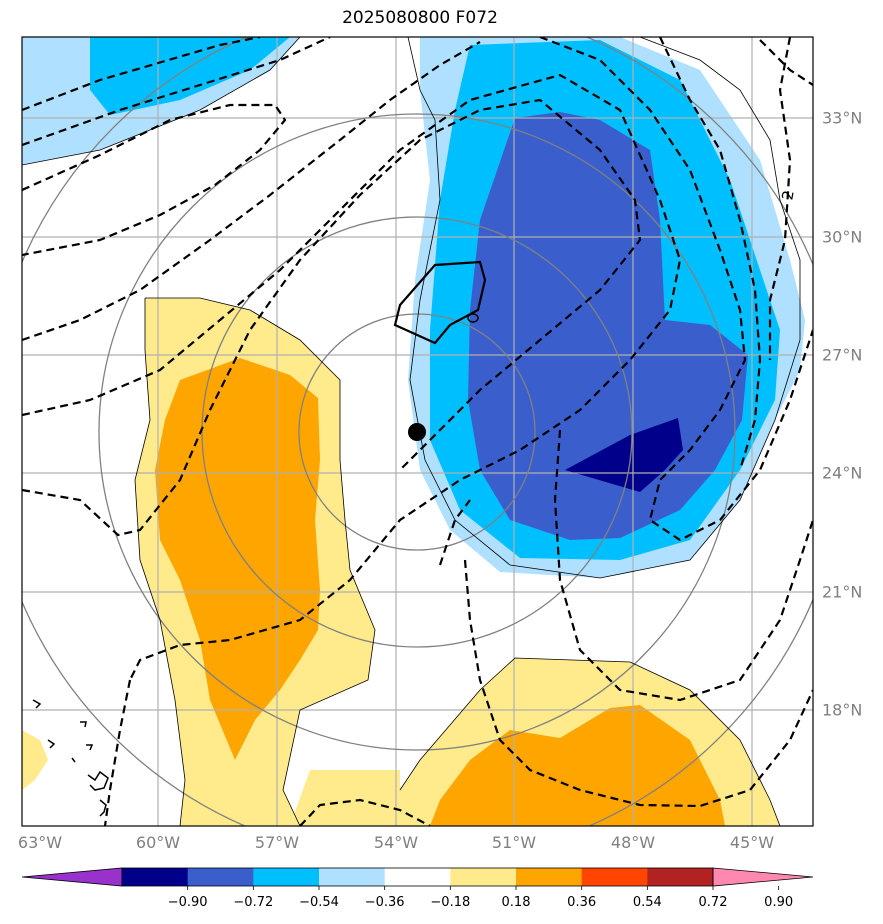 The image size is (883, 924). Describe the element at coordinates (577, 765) in the screenshot. I see `shading-orange-south` at that location.